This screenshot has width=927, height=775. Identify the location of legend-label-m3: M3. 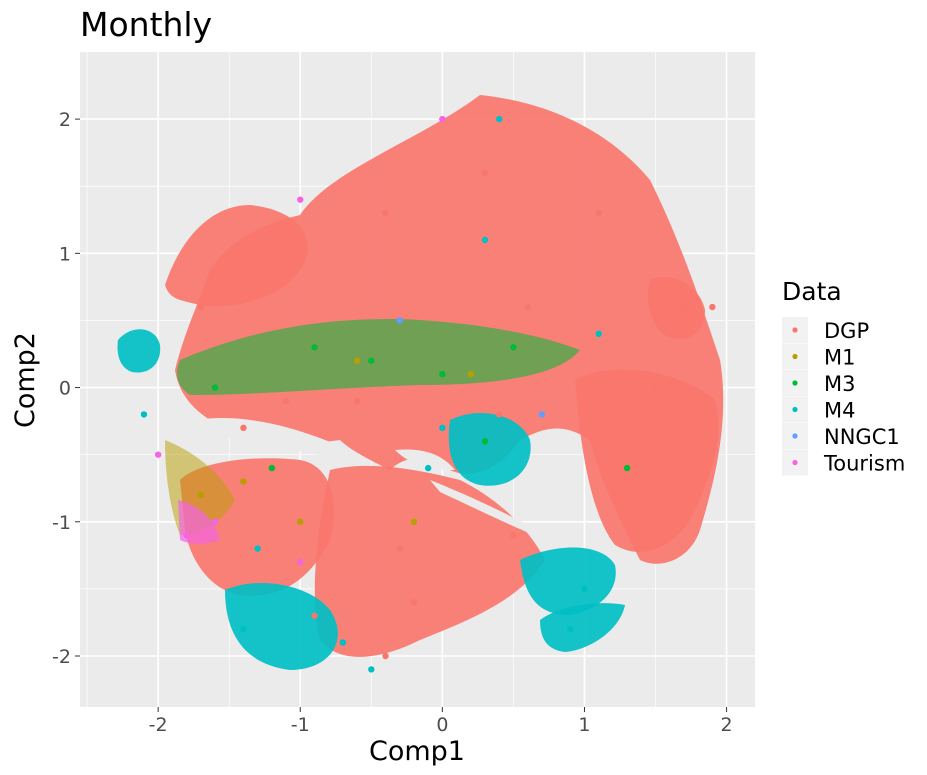
(839, 384).